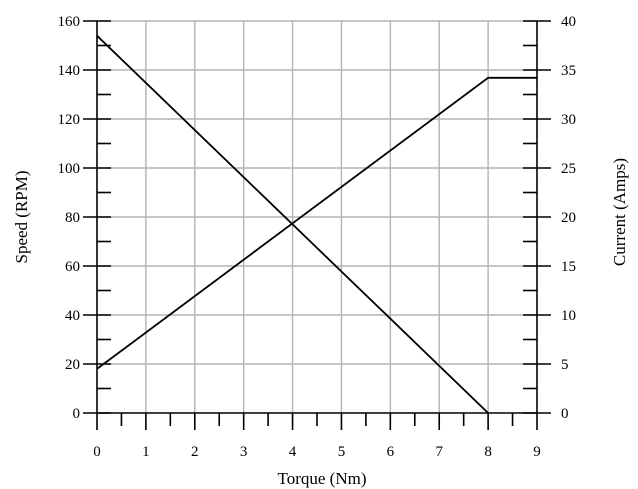 This screenshot has width=638, height=489. Describe the element at coordinates (69, 71) in the screenshot. I see `y-tick-label: 140` at that location.